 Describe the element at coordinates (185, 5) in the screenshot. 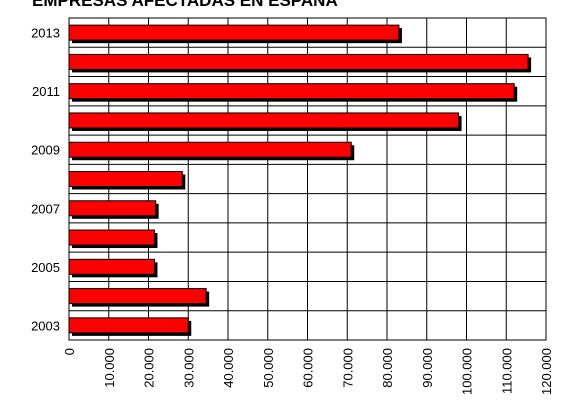

I see `chart-title: EMPRESAS AFECTADAS EN ESPAÑA` at that location.